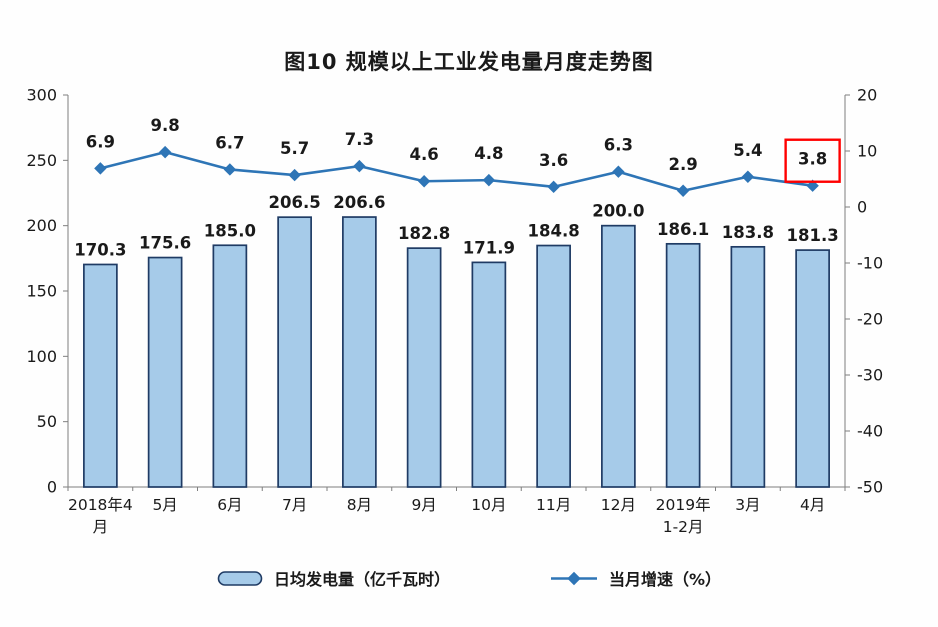 Image resolution: width=938 pixels, height=627 pixels. I want to click on bar-value-label: 206.5, so click(295, 202).